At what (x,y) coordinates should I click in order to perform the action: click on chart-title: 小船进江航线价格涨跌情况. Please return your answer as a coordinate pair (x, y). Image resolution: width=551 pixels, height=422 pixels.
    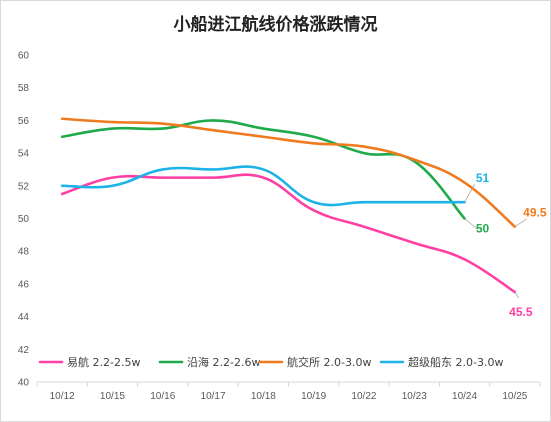
    Looking at the image, I should click on (275, 25).